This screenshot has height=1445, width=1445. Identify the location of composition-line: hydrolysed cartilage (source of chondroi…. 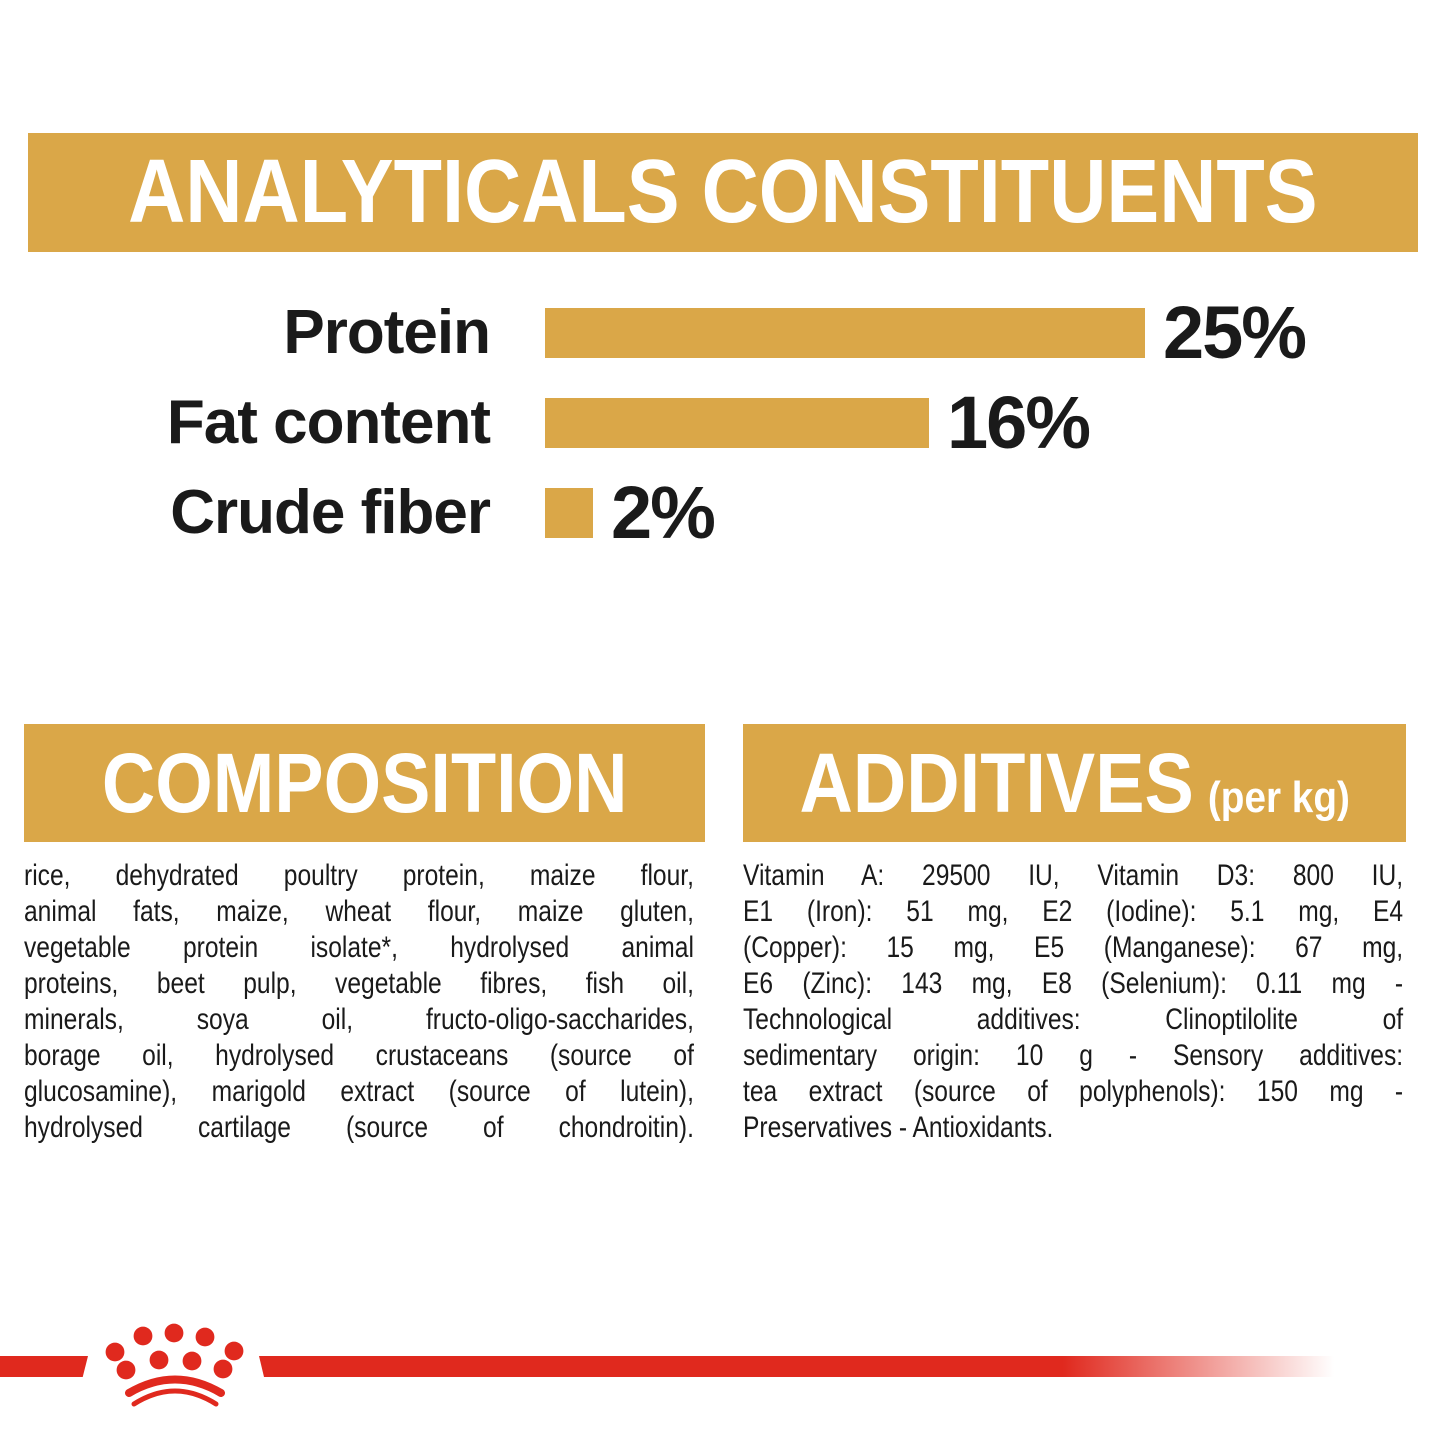
(359, 1127).